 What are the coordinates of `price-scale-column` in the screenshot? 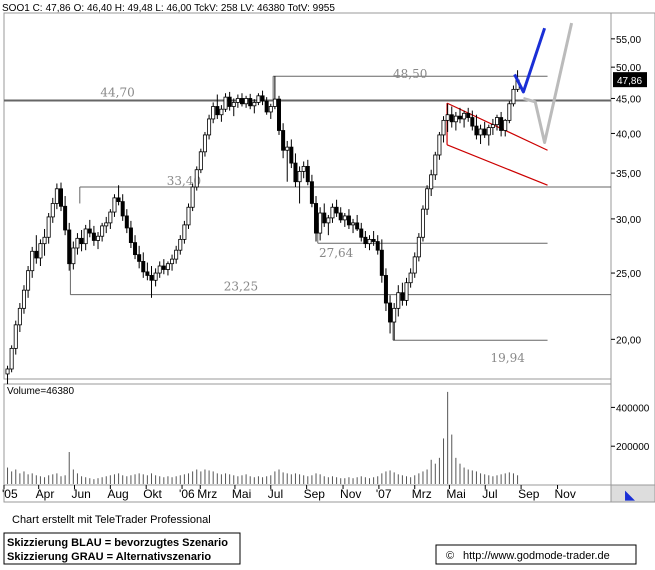 It's located at (632, 249).